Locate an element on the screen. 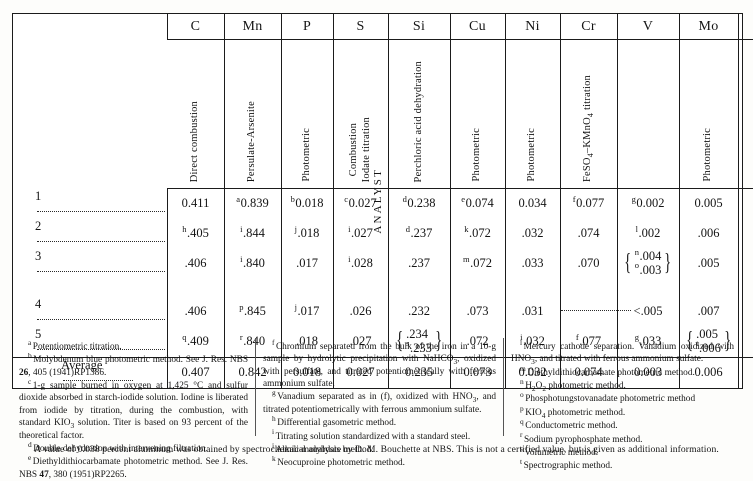  cell-p-row5: .018 is located at coordinates (306, 341).